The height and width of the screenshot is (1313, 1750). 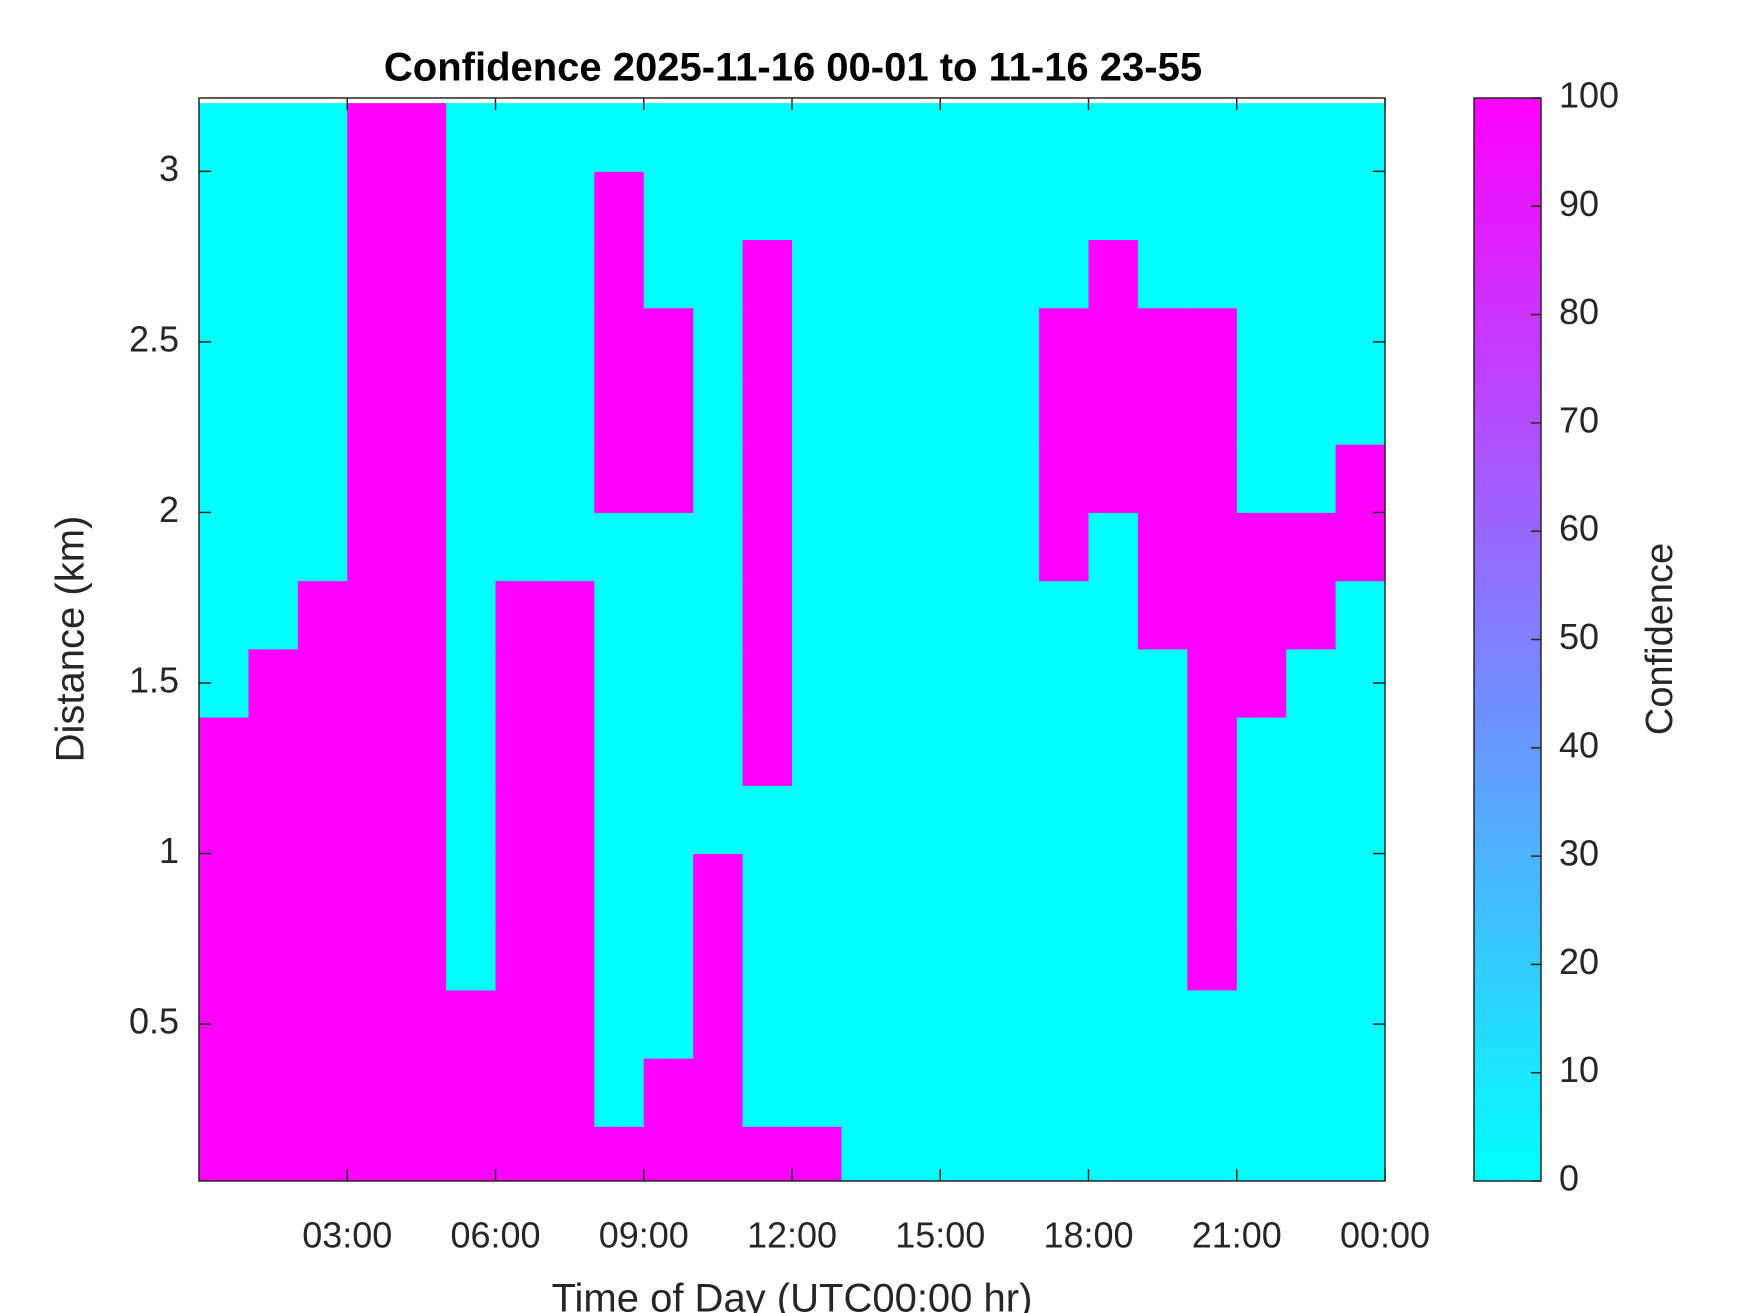 What do you see at coordinates (1507, 639) in the screenshot?
I see `colorbar` at bounding box center [1507, 639].